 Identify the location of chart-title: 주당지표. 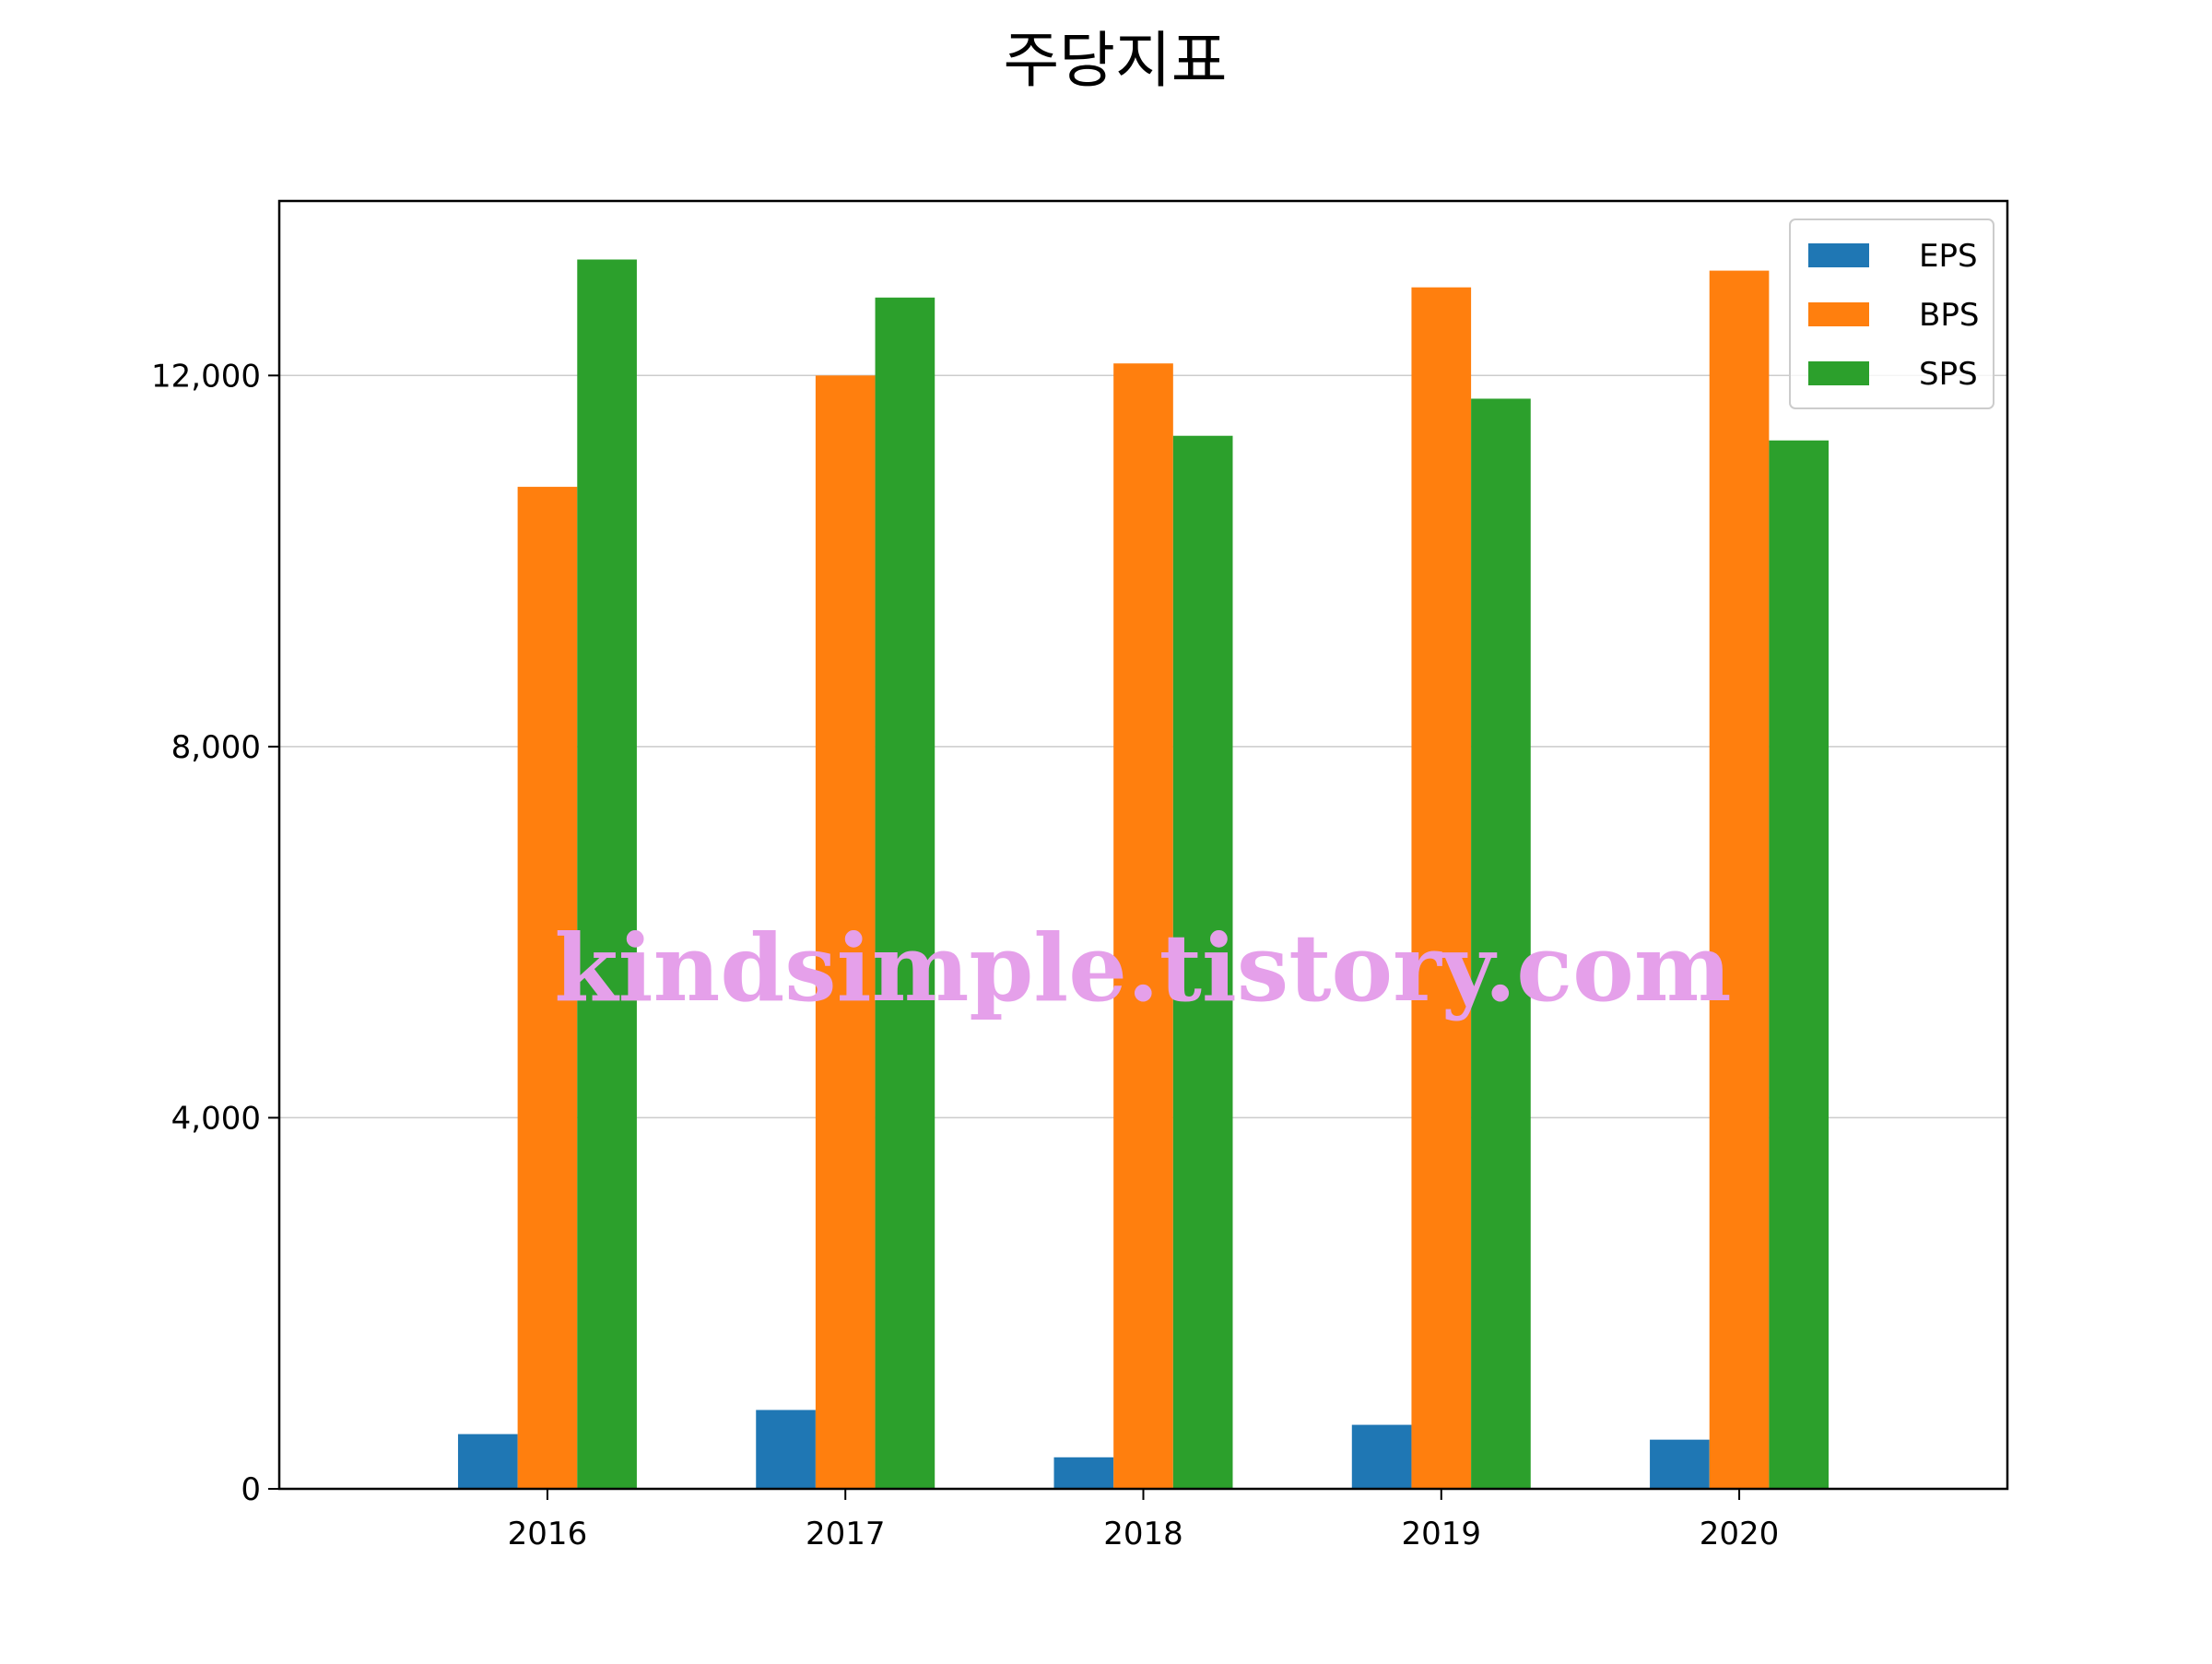
(1116, 60).